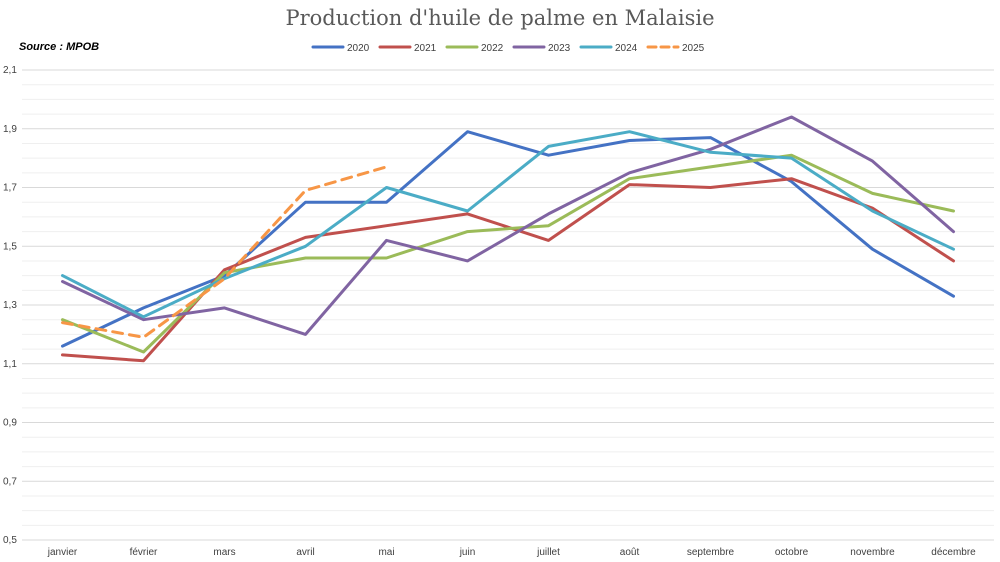 The image size is (1000, 562). Describe the element at coordinates (10, 481) in the screenshot. I see `y-tick-label: 0,7` at that location.